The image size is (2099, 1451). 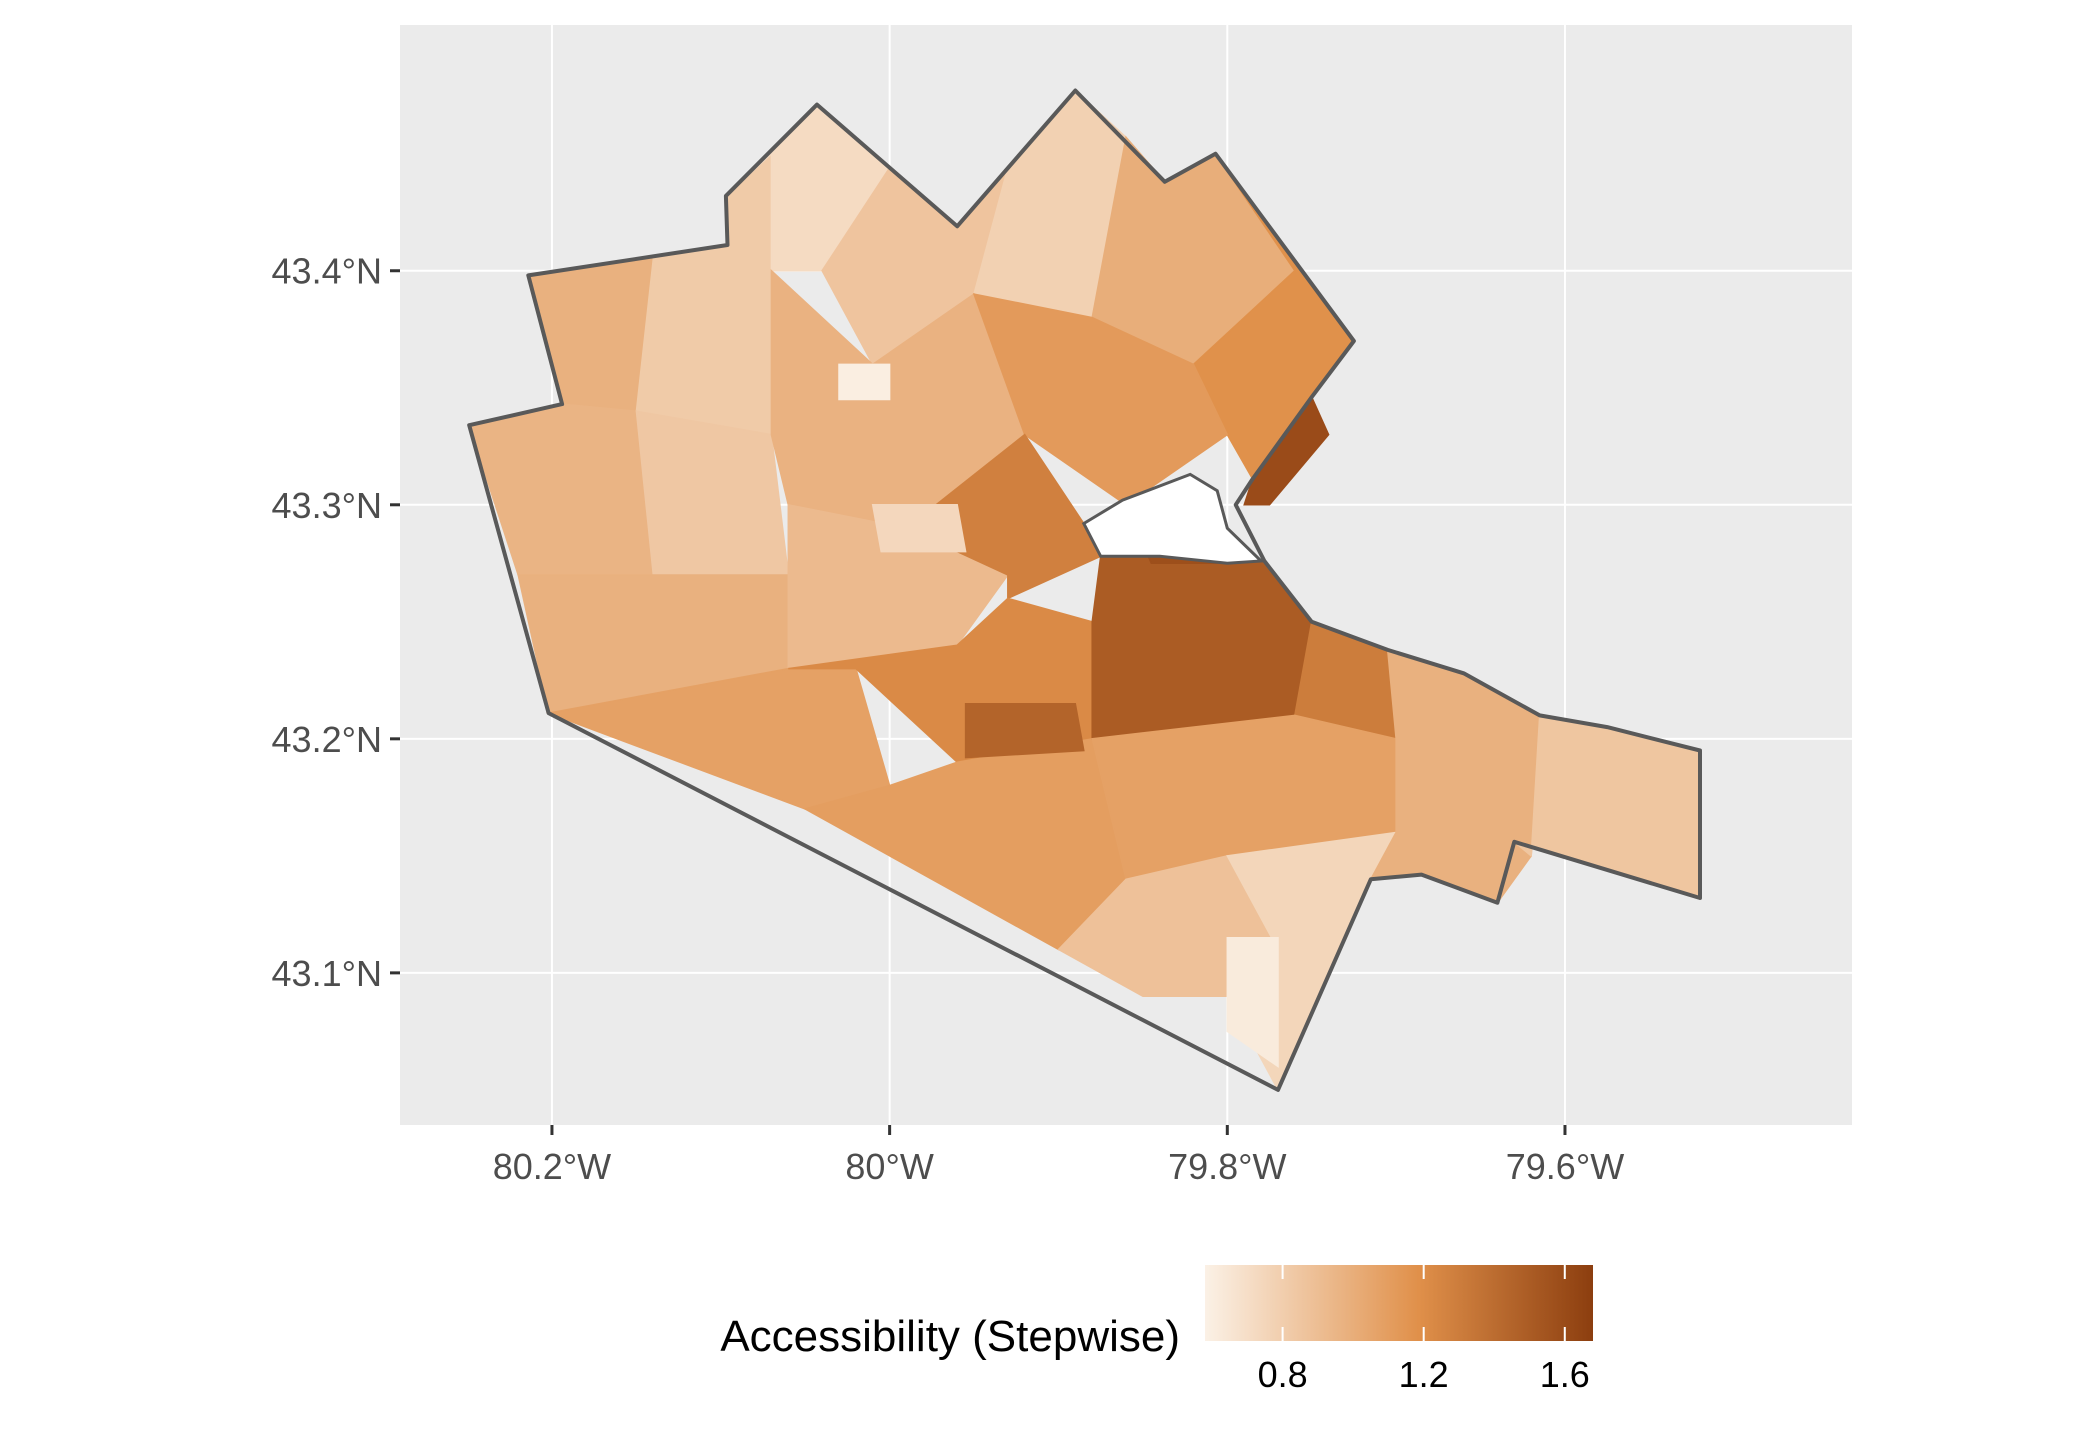 What do you see at coordinates (1058, 1156) in the screenshot?
I see `x-axis: 80.2°W 80°W 79.8°W 79.6°W` at bounding box center [1058, 1156].